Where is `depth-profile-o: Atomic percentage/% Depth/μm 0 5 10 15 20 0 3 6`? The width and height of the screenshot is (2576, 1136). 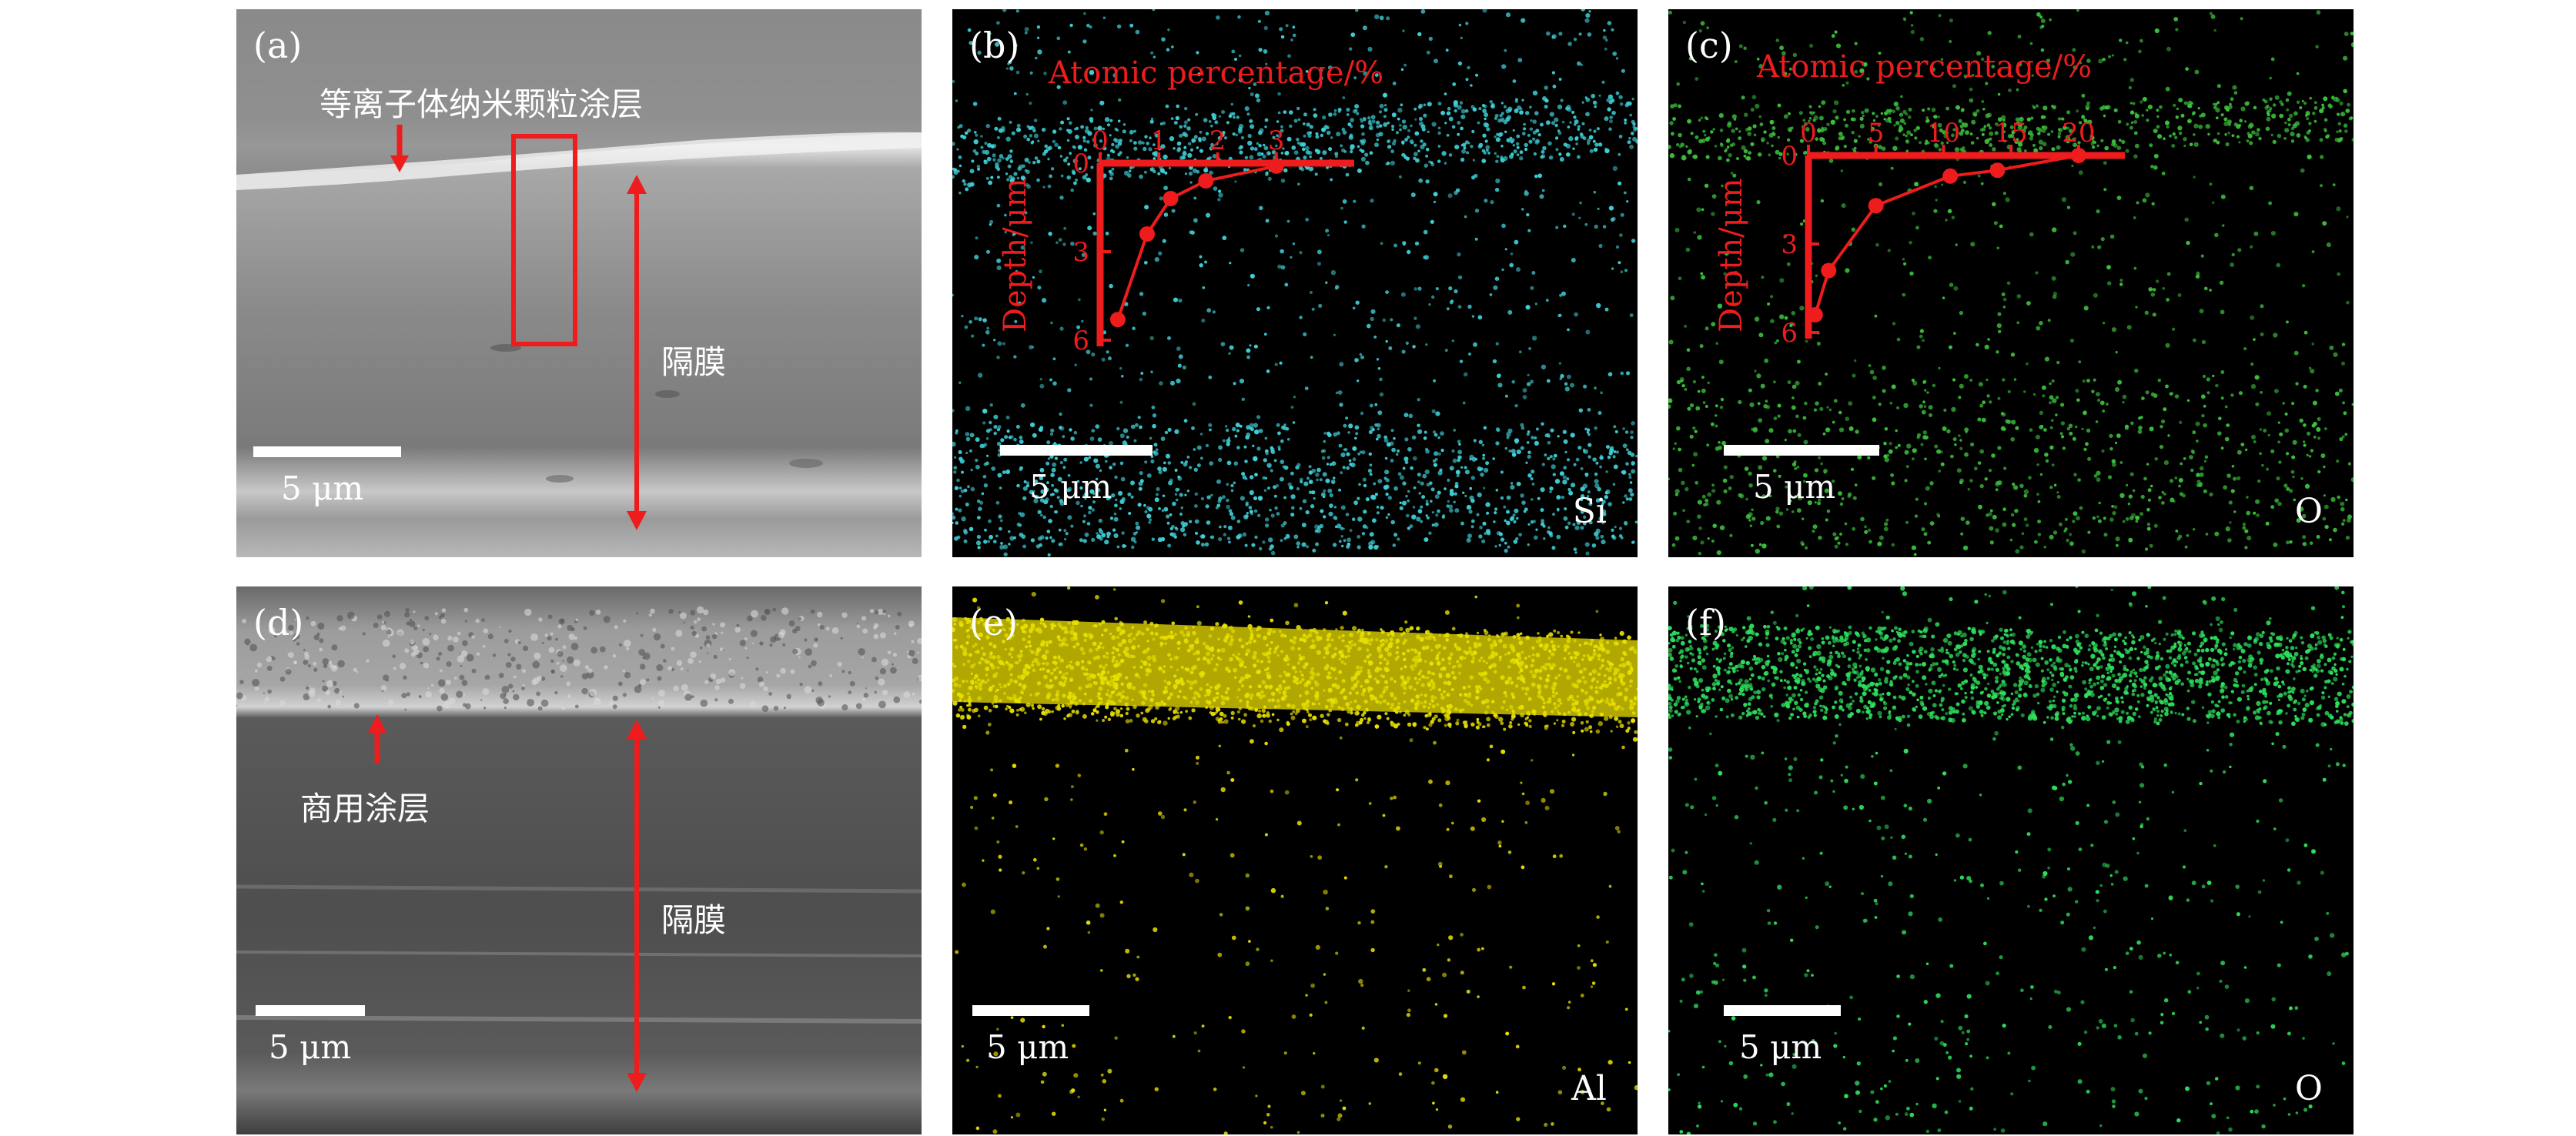 depth-profile-o: Atomic percentage/% Depth/μm 0 5 10 15 20 0 3 6 is located at coordinates (1920, 199).